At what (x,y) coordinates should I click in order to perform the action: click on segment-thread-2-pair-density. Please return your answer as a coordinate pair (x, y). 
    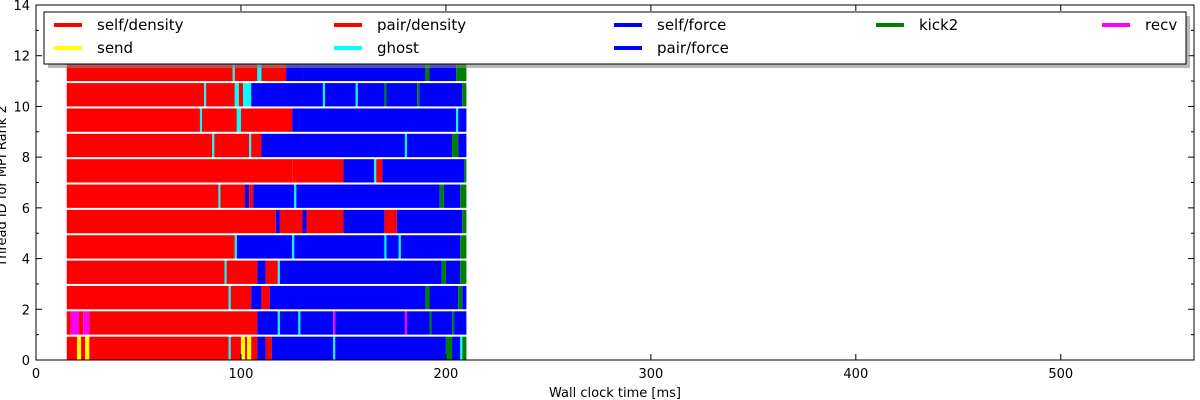
    Looking at the image, I should click on (265, 297).